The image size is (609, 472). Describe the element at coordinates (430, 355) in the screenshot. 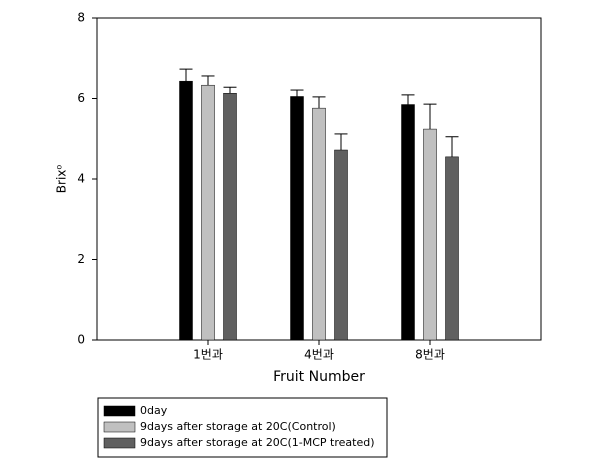

I see `x-tick-label: 8번과` at that location.